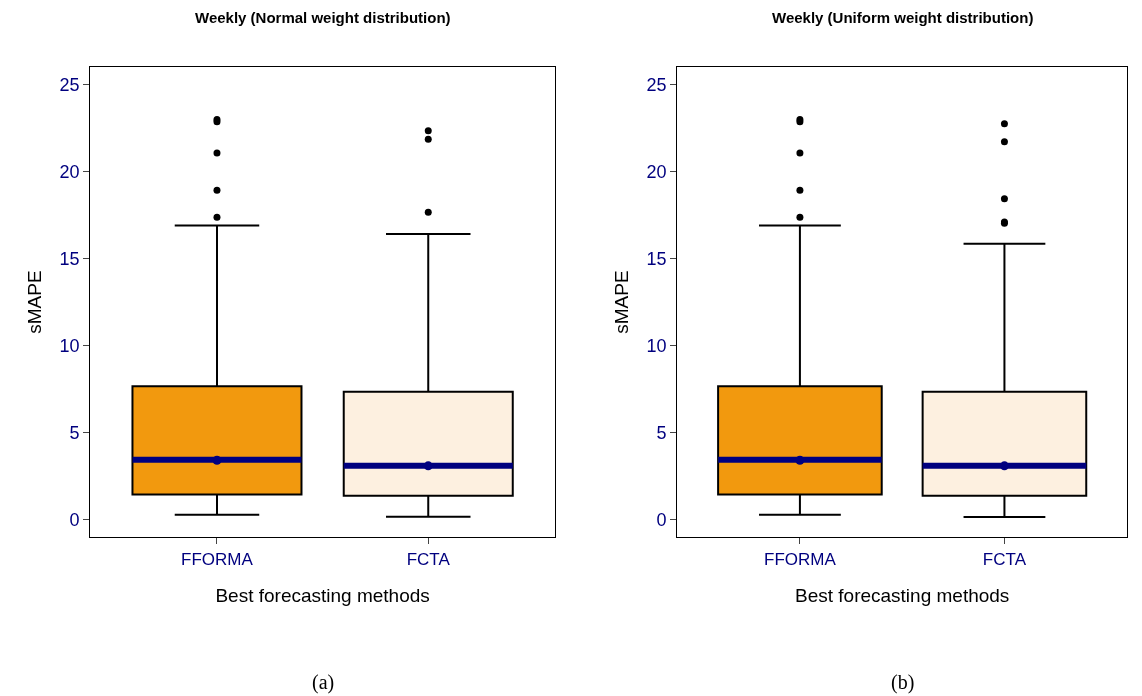  What do you see at coordinates (323, 682) in the screenshot?
I see `text: (a)` at bounding box center [323, 682].